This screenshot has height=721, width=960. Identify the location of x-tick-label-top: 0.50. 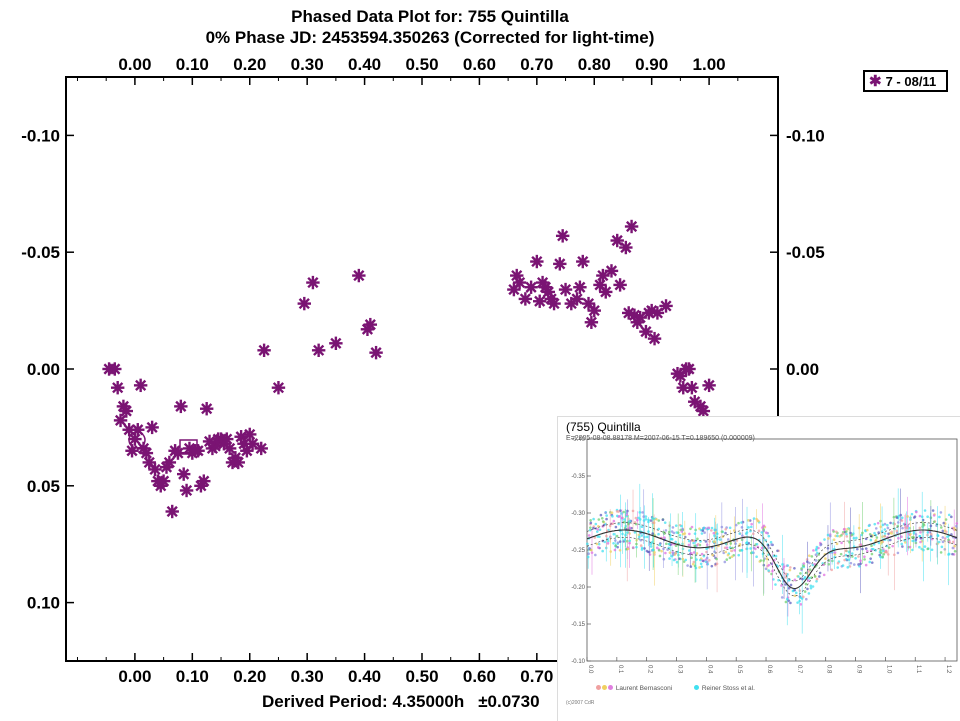
(421, 64).